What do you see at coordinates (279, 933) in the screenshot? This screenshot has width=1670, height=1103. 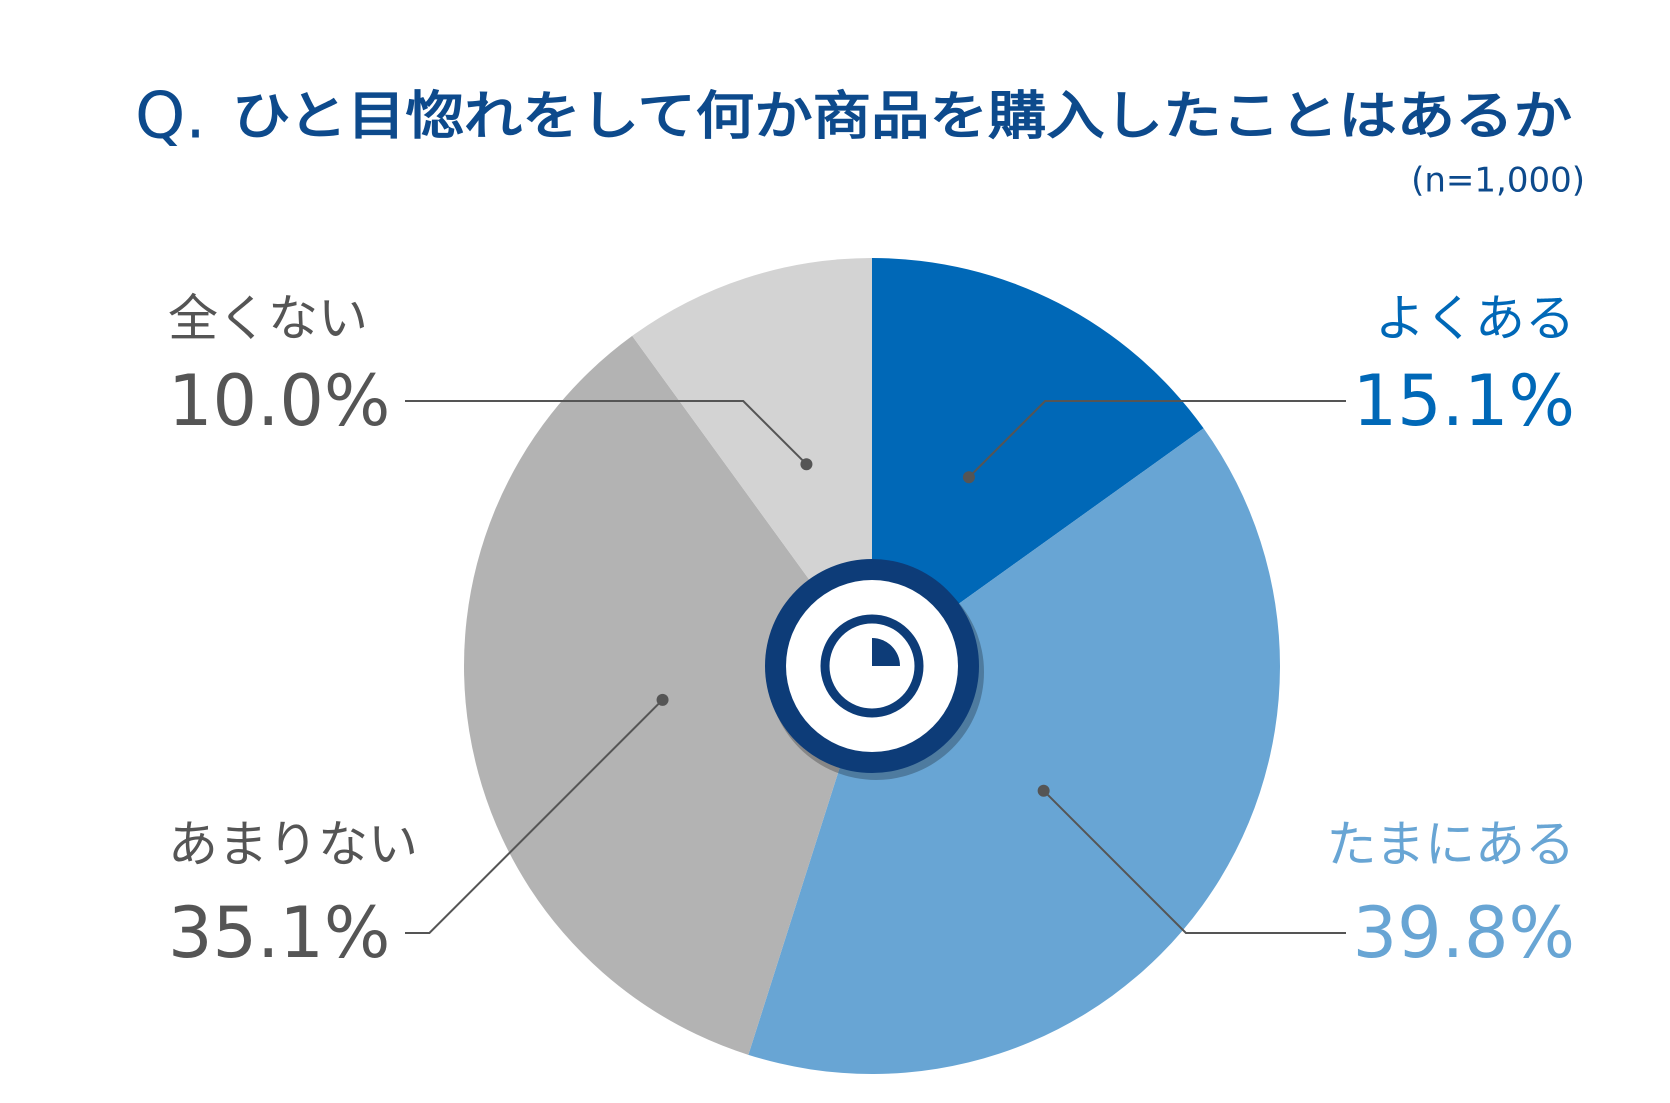 I see `value-label: 35.1%` at bounding box center [279, 933].